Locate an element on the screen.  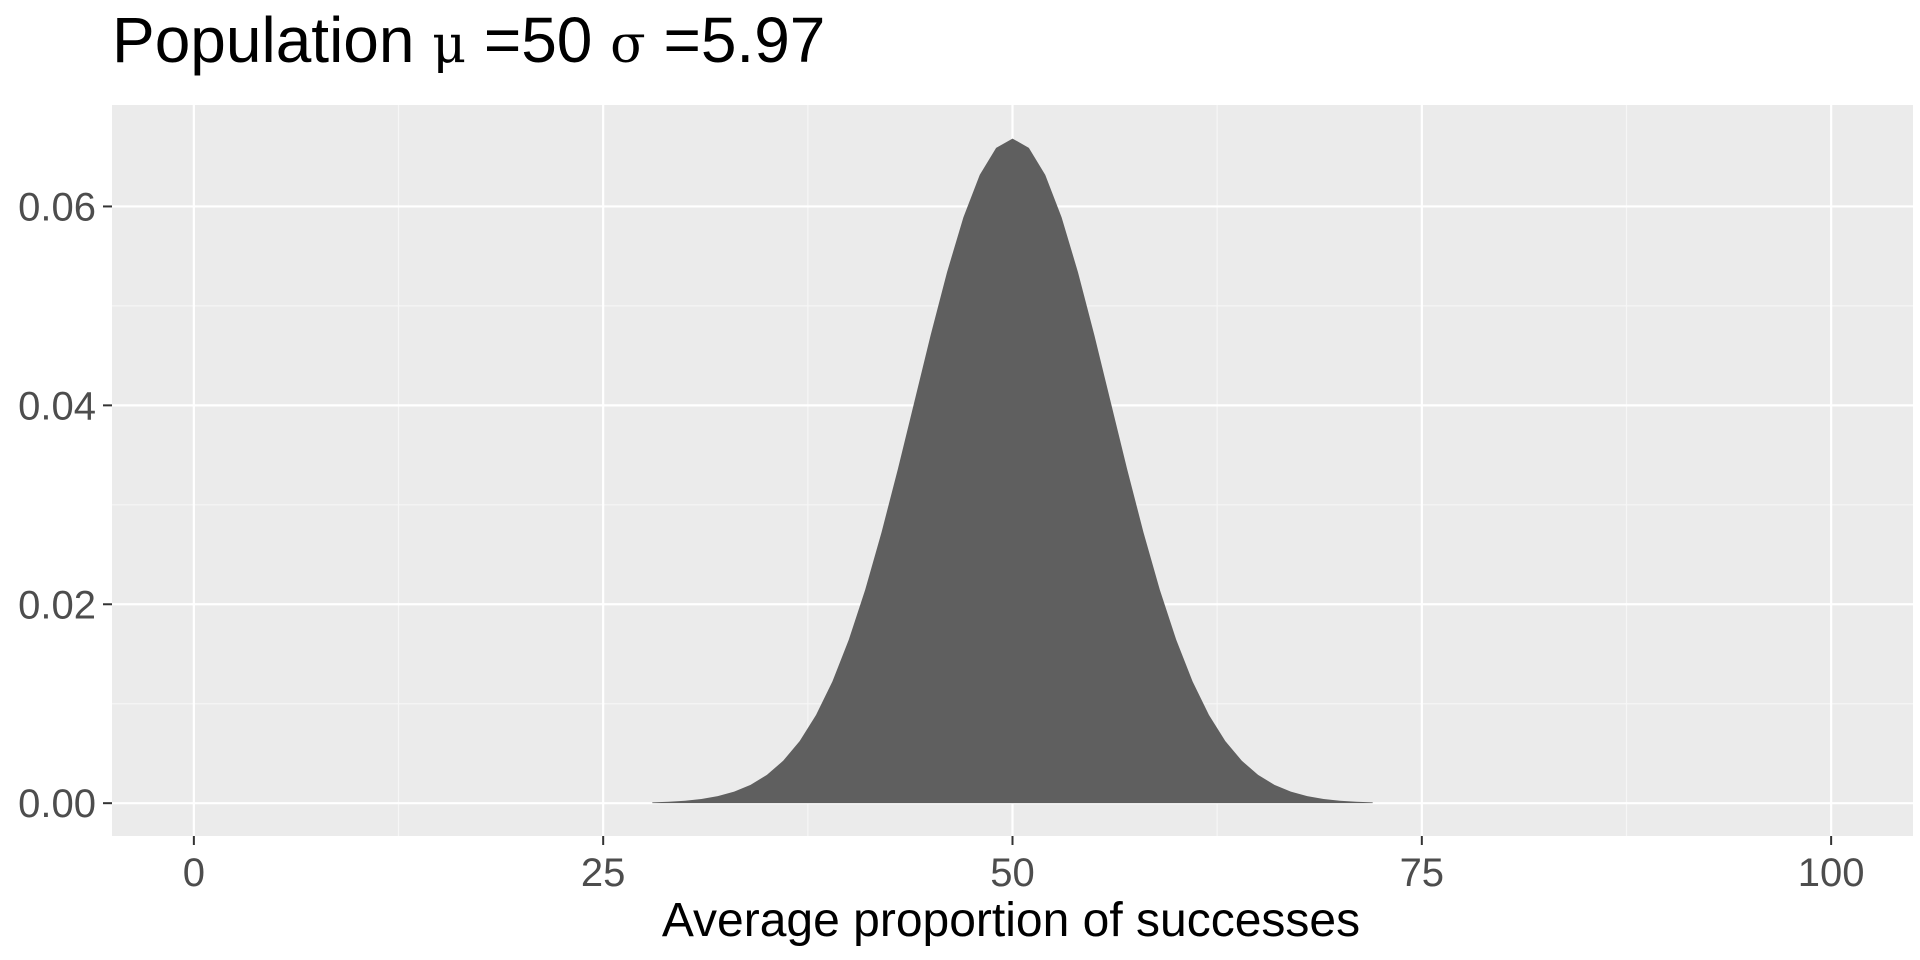
title-sigma-value: =5.97 is located at coordinates (736, 40).